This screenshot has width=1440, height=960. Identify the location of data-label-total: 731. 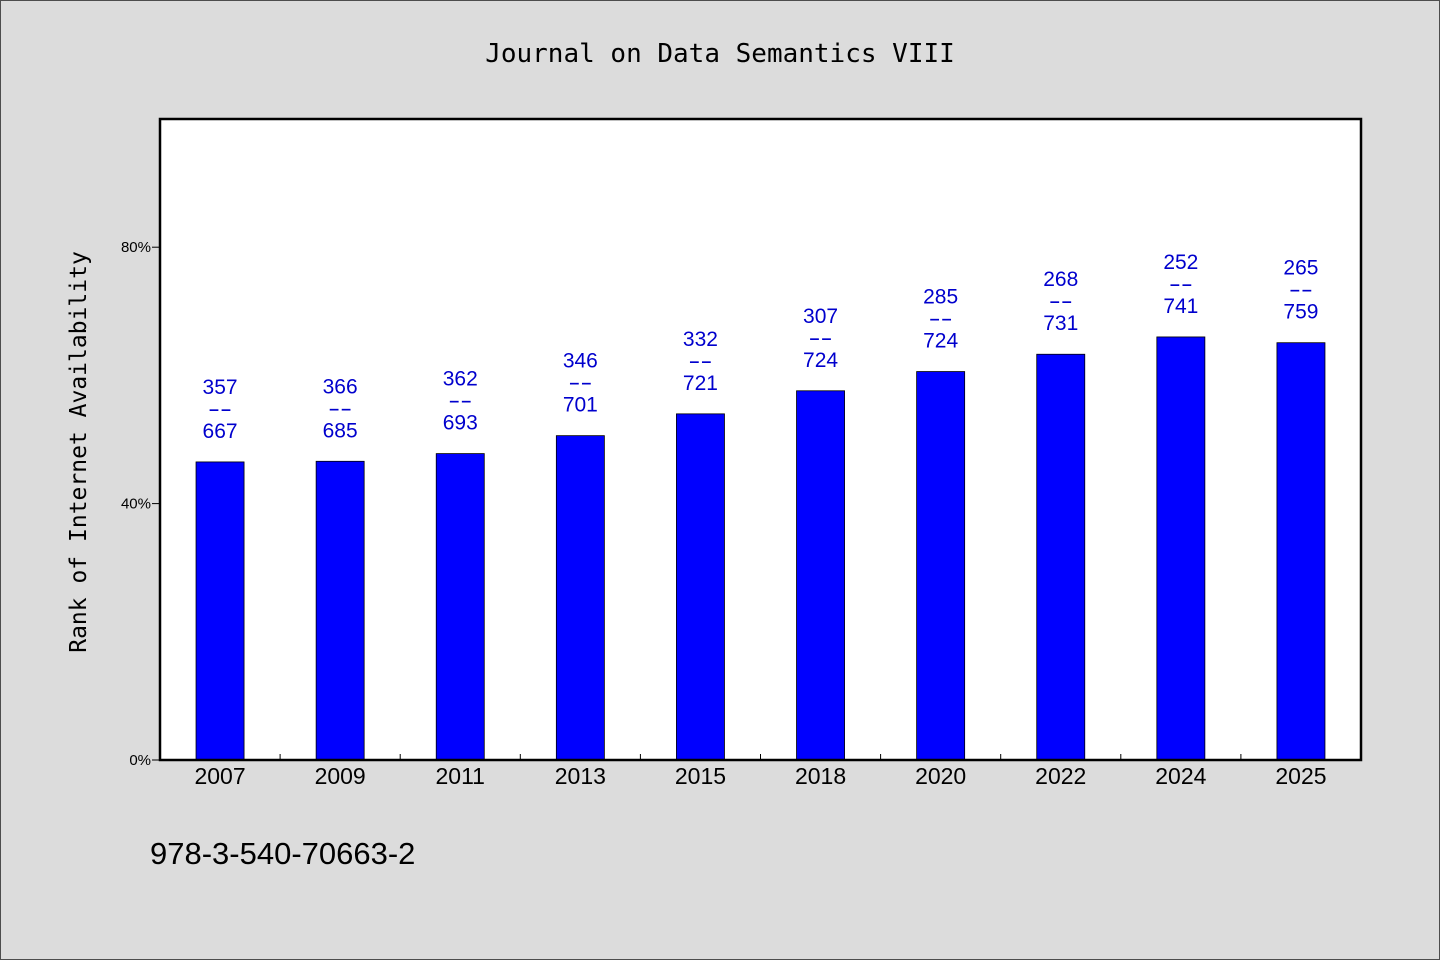
(1060, 323).